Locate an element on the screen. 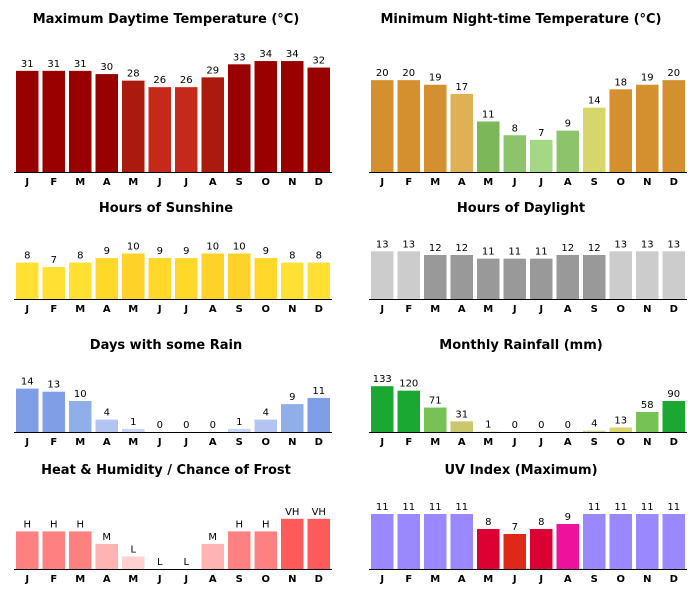  data-label: 12 is located at coordinates (461, 248).